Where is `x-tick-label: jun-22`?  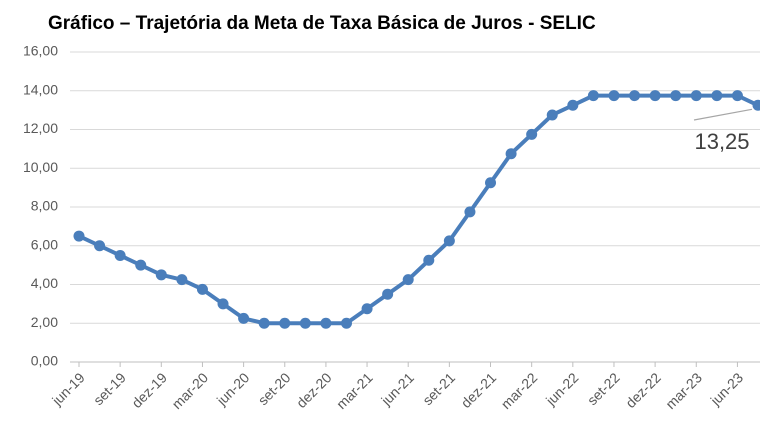
x-tick-label: jun-22 is located at coordinates (562, 389).